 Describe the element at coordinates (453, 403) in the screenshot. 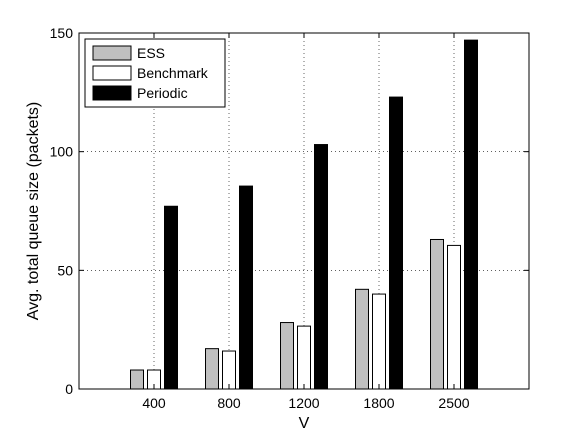

I see `x-tick-label: 2500` at that location.